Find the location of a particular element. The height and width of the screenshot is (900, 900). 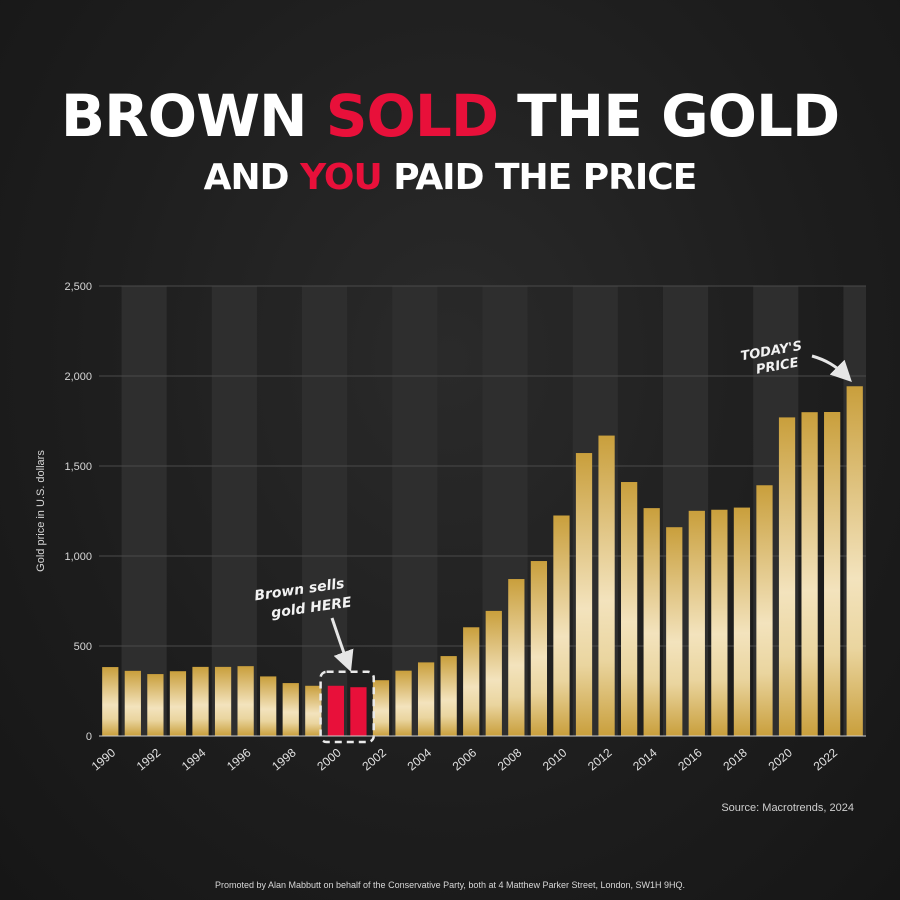

annotation-arrow-today is located at coordinates (831, 368).